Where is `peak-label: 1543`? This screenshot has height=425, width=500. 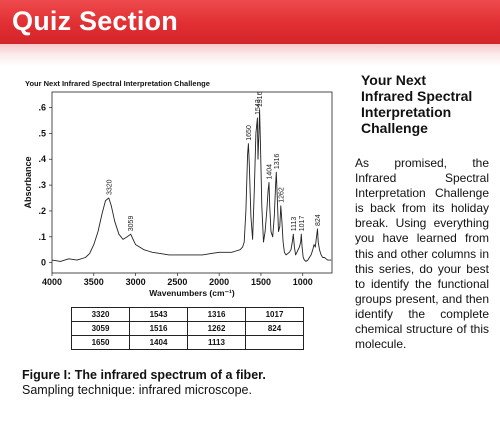 peak-label: 1543 is located at coordinates (258, 107).